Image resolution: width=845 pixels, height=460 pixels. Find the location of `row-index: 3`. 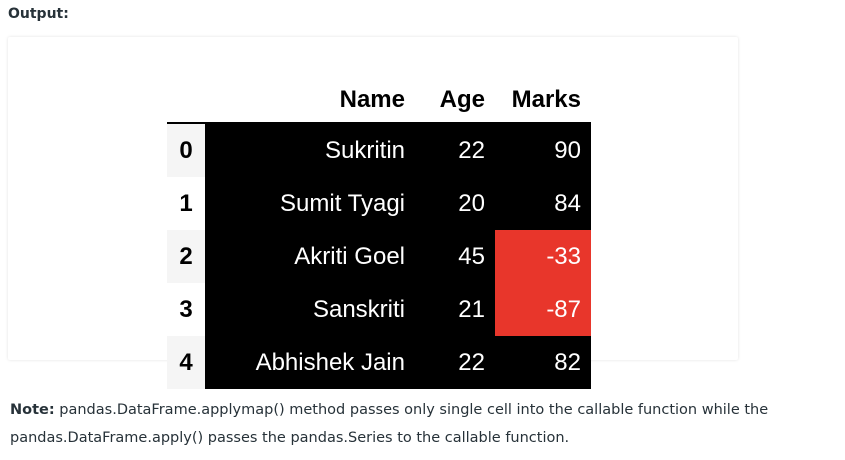

row-index: 3 is located at coordinates (186, 309).